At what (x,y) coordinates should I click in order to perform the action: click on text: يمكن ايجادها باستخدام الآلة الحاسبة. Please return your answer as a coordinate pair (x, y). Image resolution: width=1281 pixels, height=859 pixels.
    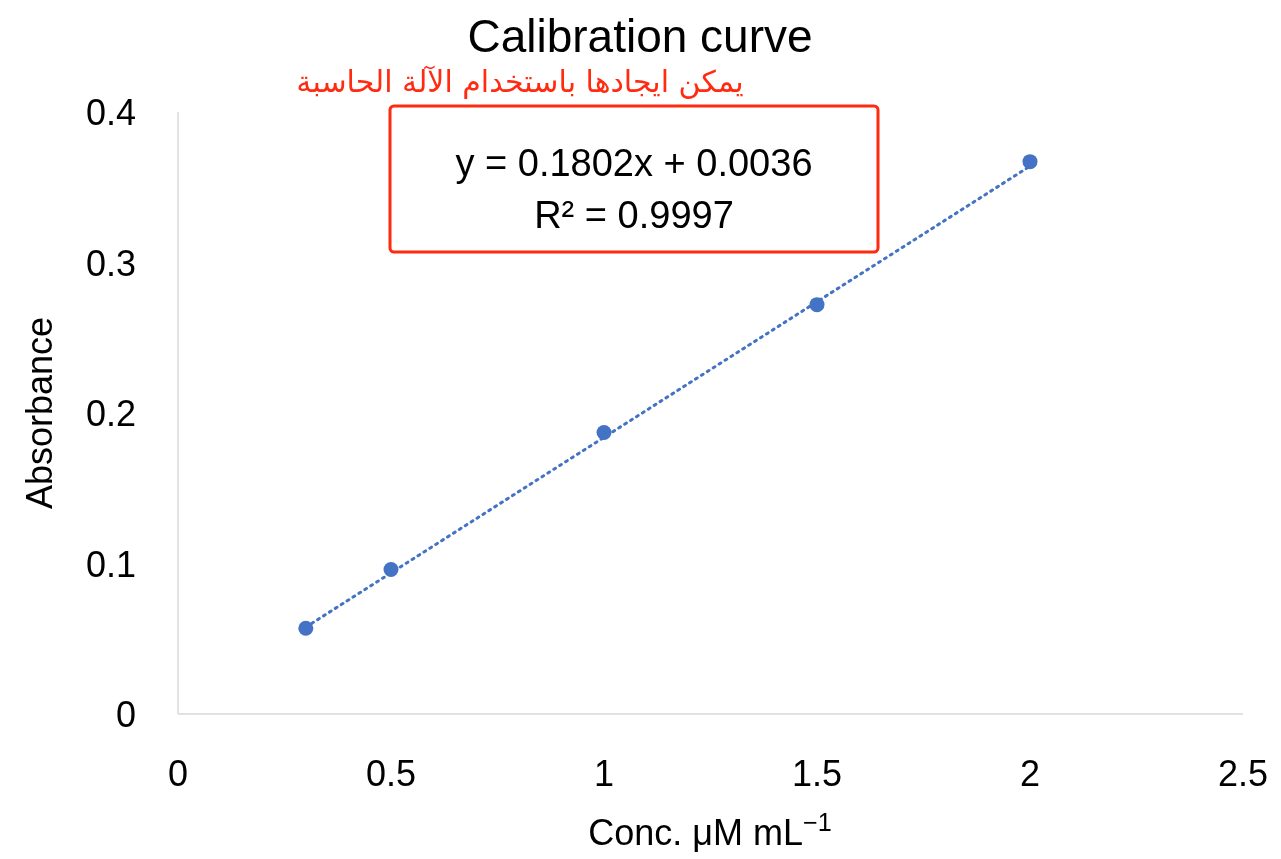
    Looking at the image, I should click on (520, 81).